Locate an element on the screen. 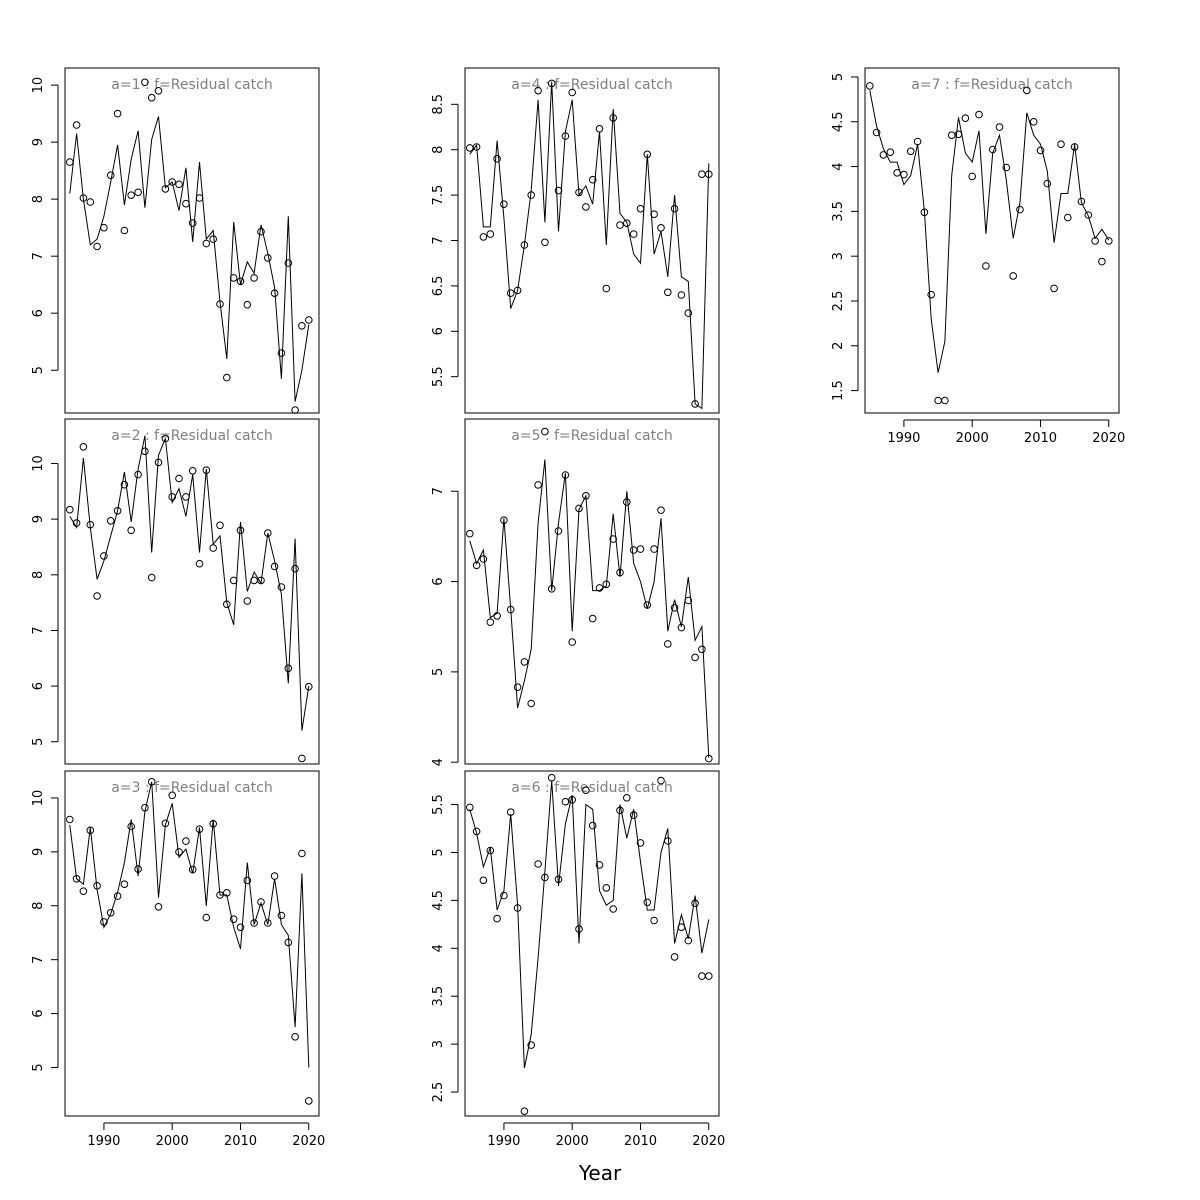 Image resolution: width=1200 pixels, height=1200 pixels. x-tick-label: 2010 is located at coordinates (640, 1141).